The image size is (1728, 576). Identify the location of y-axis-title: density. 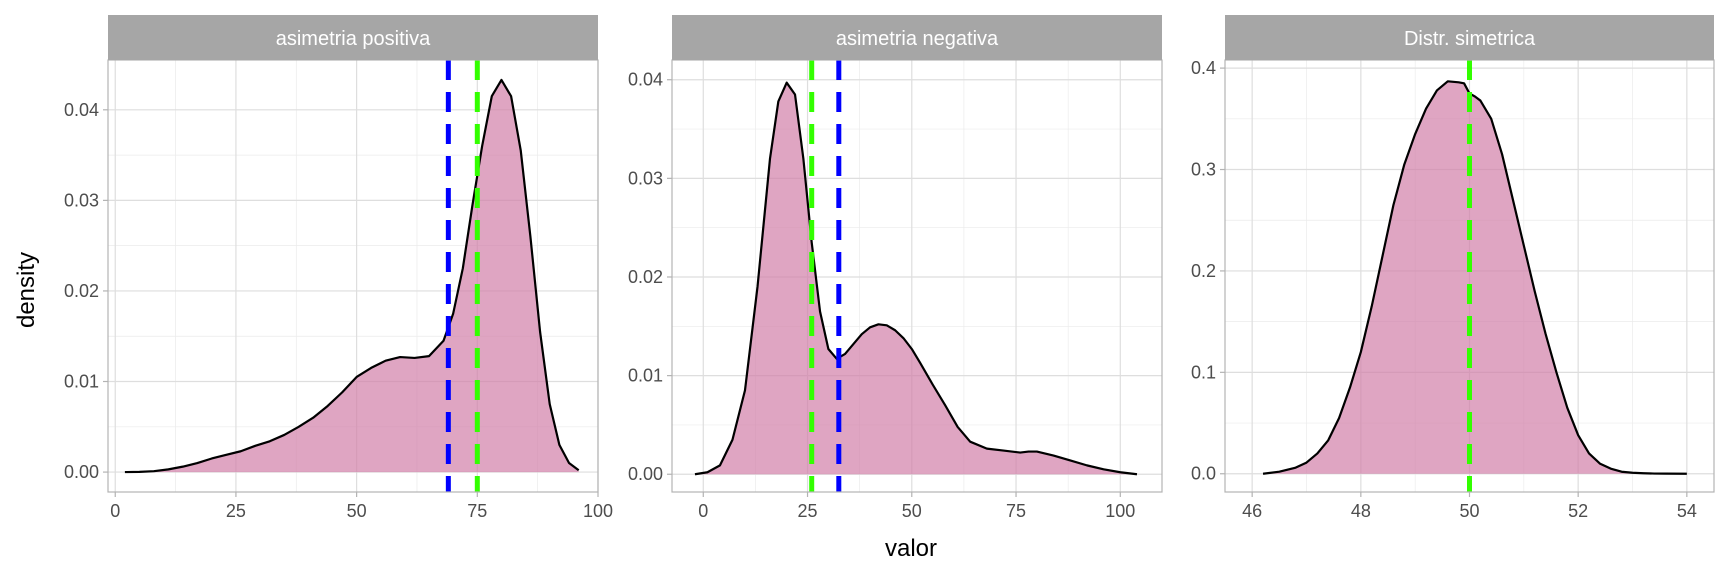
(26, 290).